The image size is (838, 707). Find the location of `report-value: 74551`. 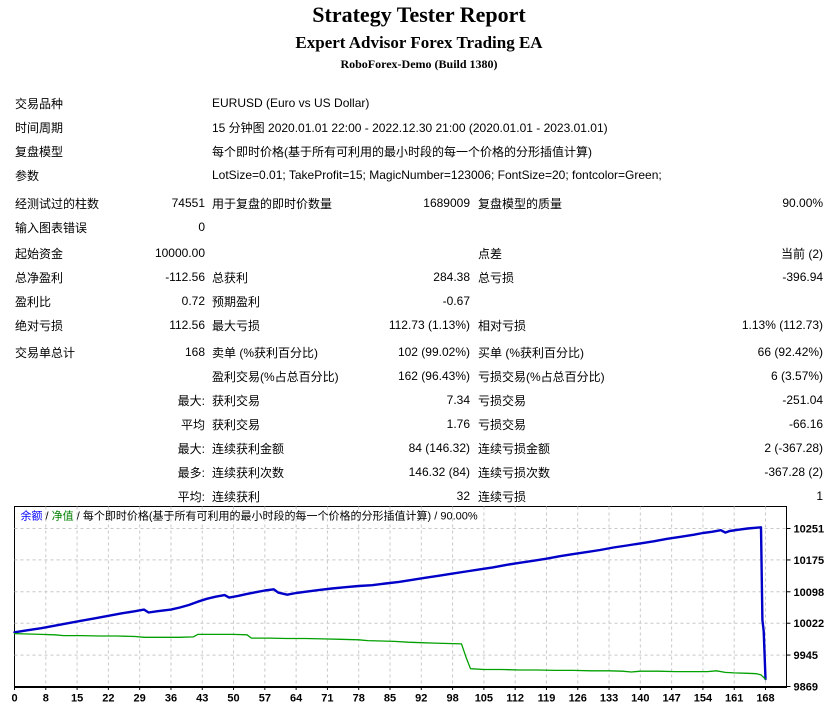

report-value: 74551 is located at coordinates (188, 203).